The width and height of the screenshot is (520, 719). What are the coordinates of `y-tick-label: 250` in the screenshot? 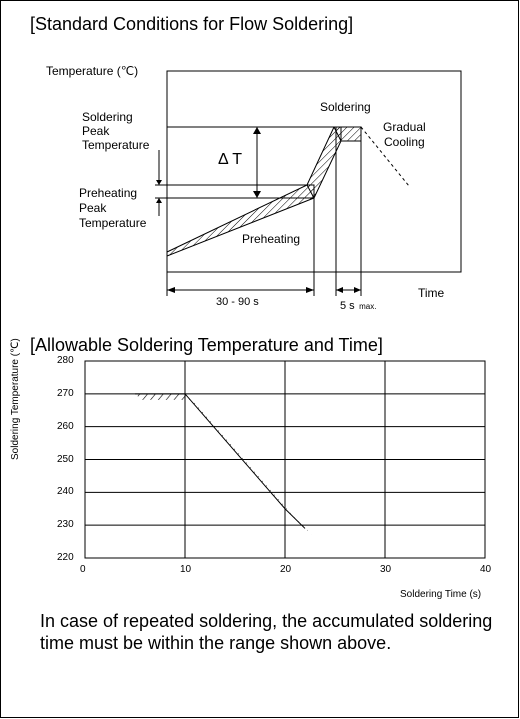 It's located at (65, 459).